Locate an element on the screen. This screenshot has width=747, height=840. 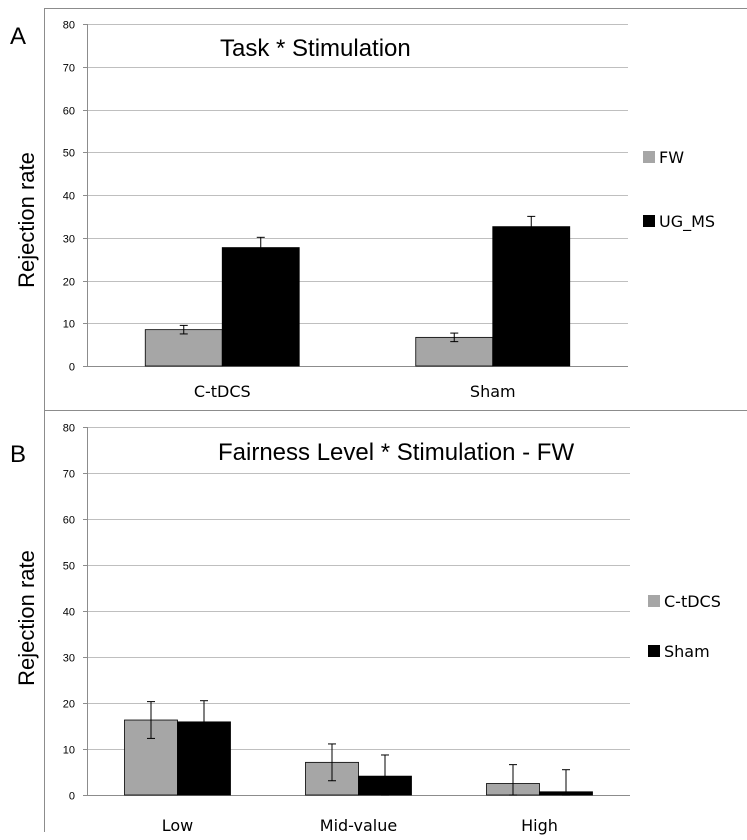
category-label-high: High is located at coordinates (539, 825).